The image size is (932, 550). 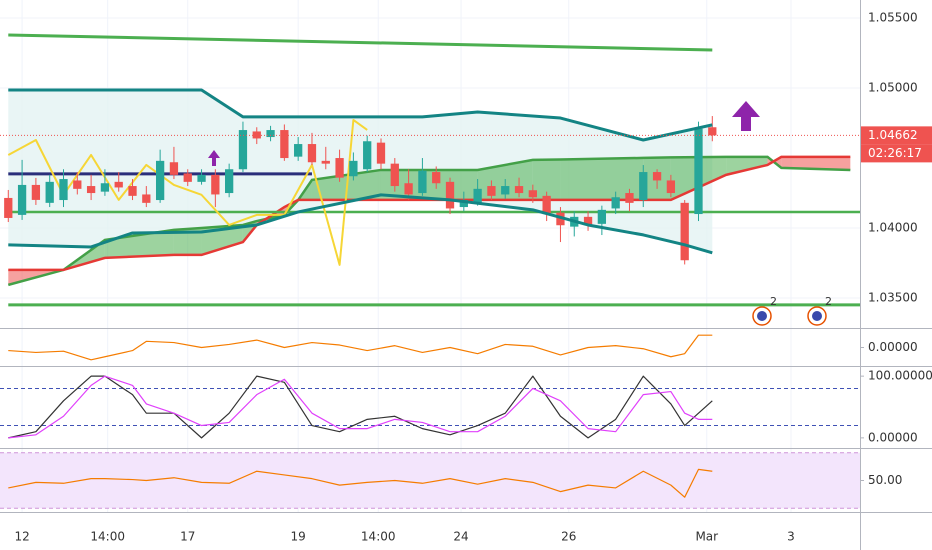 I want to click on countdown-box, so click(x=896, y=153).